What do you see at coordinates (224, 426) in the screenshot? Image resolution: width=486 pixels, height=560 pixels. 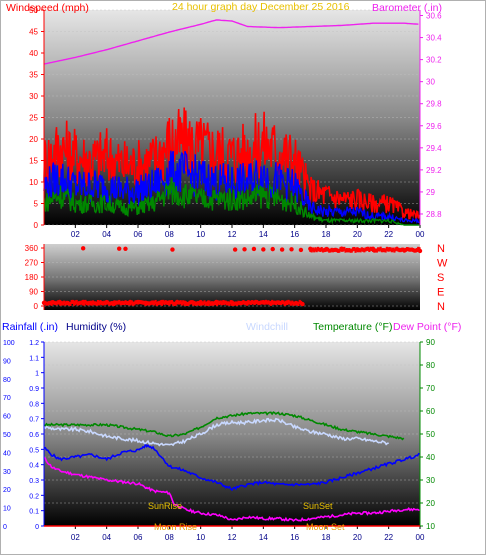 I see `temperature-series` at bounding box center [224, 426].